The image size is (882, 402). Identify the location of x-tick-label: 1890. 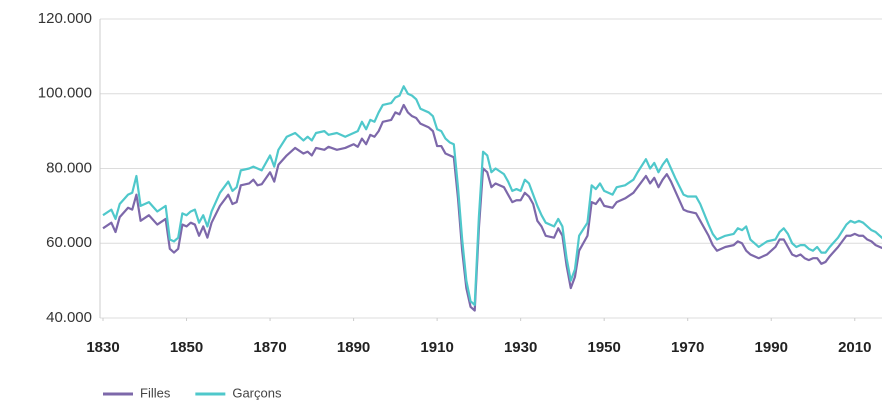
(353, 347).